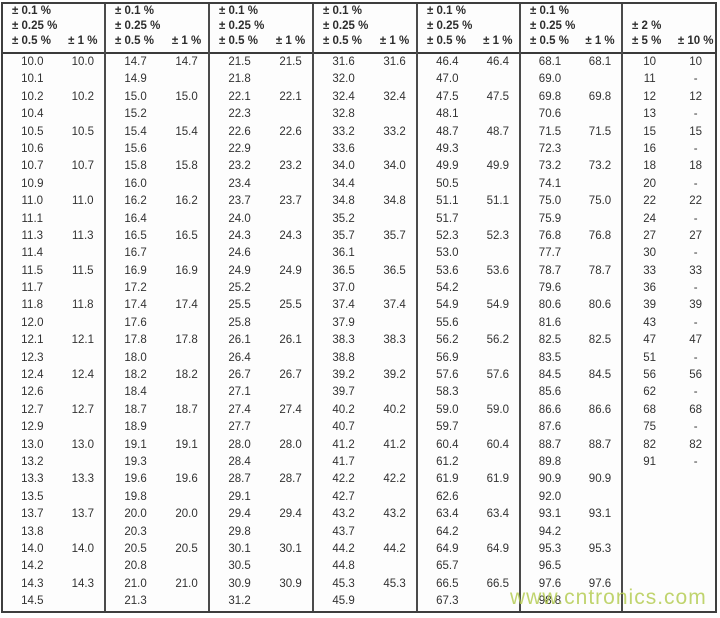 This screenshot has height=618, width=720. I want to click on table-row: 51.1 51.1, so click(468, 201).